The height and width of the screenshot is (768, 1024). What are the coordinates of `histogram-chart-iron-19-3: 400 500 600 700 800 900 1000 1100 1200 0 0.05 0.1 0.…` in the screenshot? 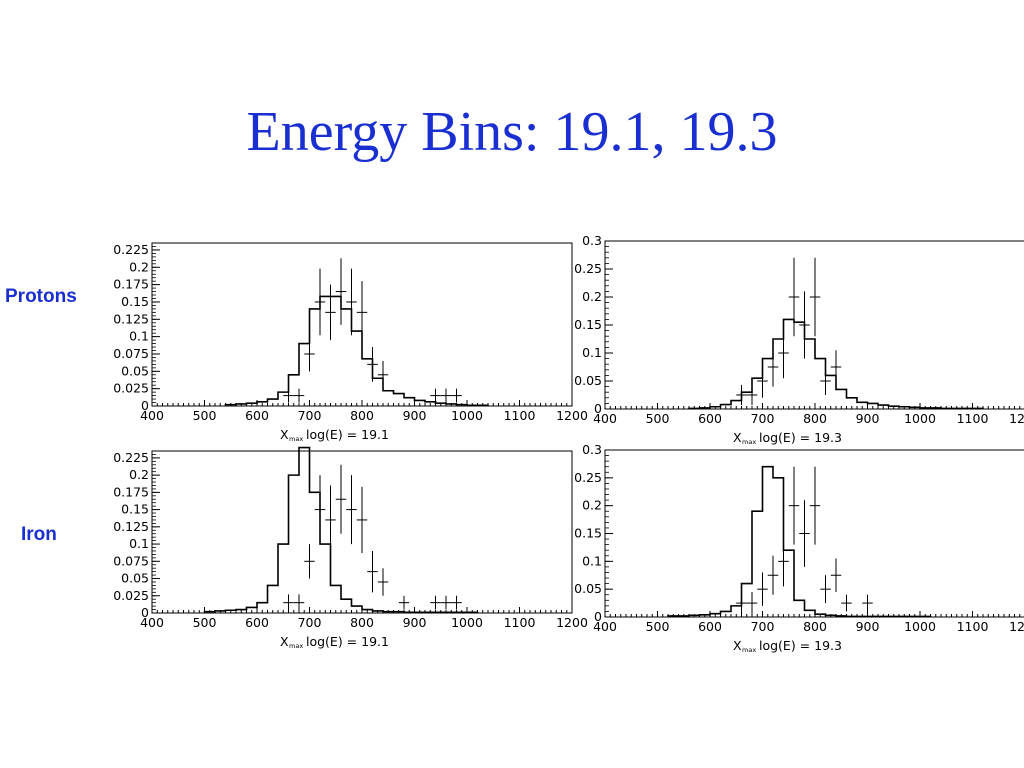 It's located at (799, 548).